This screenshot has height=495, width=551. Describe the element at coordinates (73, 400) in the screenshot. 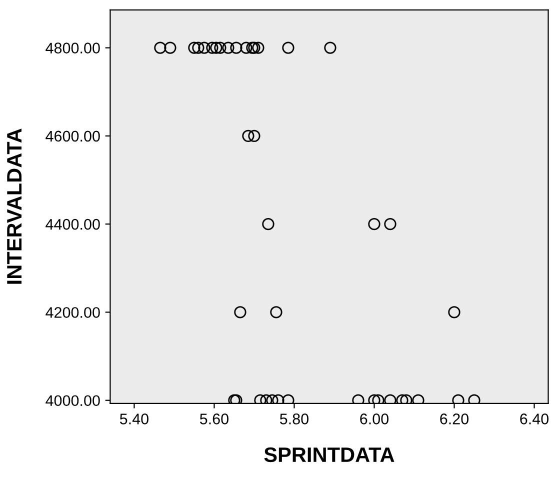

I see `y-tick-label: 4000.00` at that location.